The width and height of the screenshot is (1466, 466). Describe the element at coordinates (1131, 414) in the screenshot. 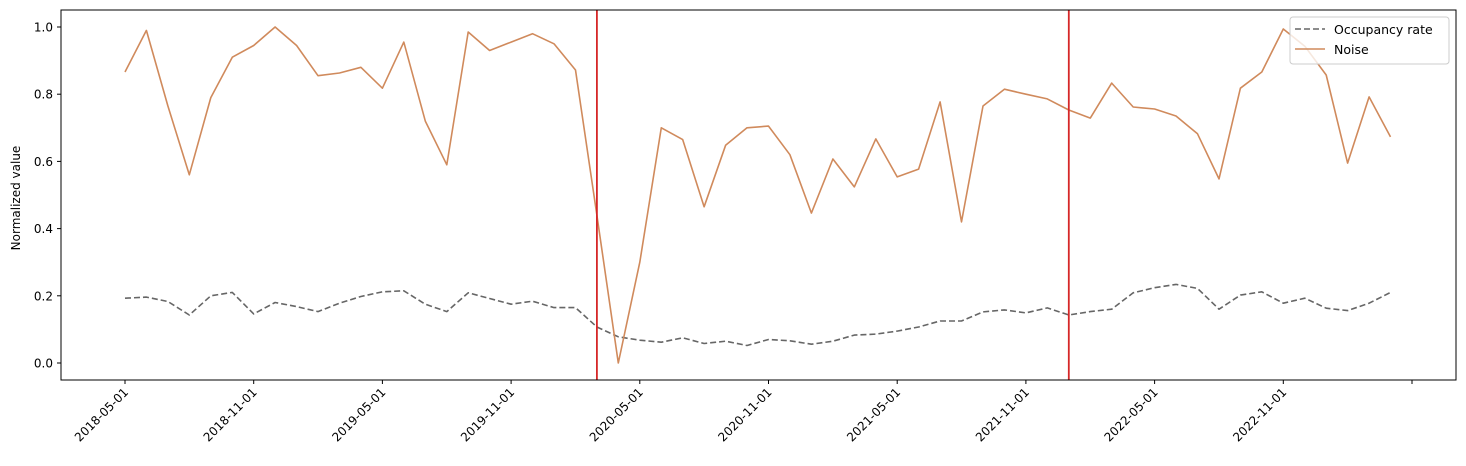

I see `x-tick-label: 2022-05-01` at that location.